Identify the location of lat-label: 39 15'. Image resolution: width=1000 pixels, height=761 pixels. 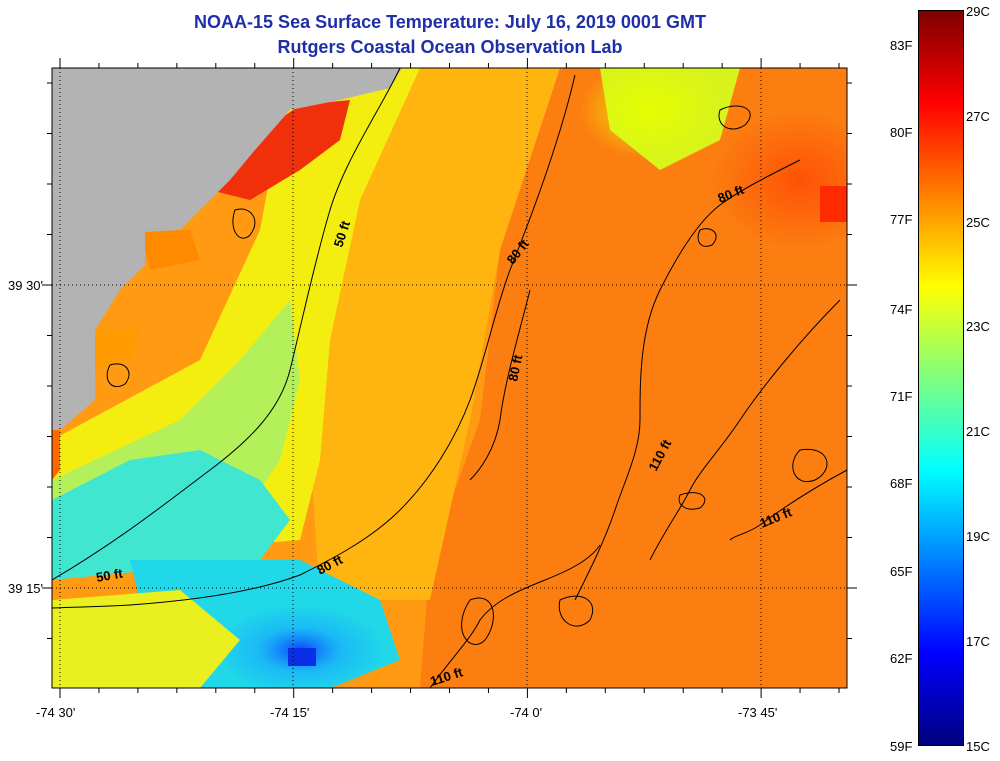
(26, 588).